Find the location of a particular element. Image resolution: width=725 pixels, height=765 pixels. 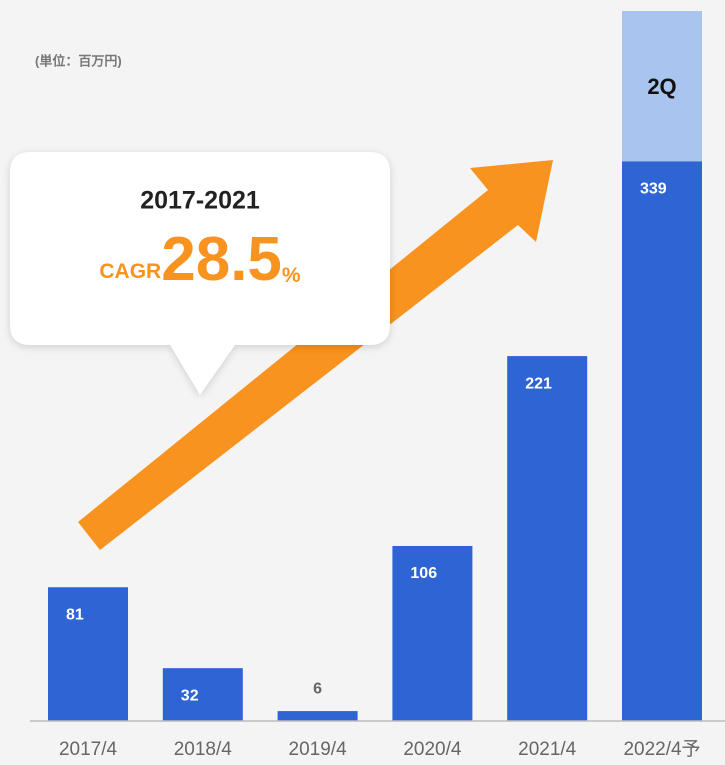

unit-note: (単位：百万円) is located at coordinates (78, 60).